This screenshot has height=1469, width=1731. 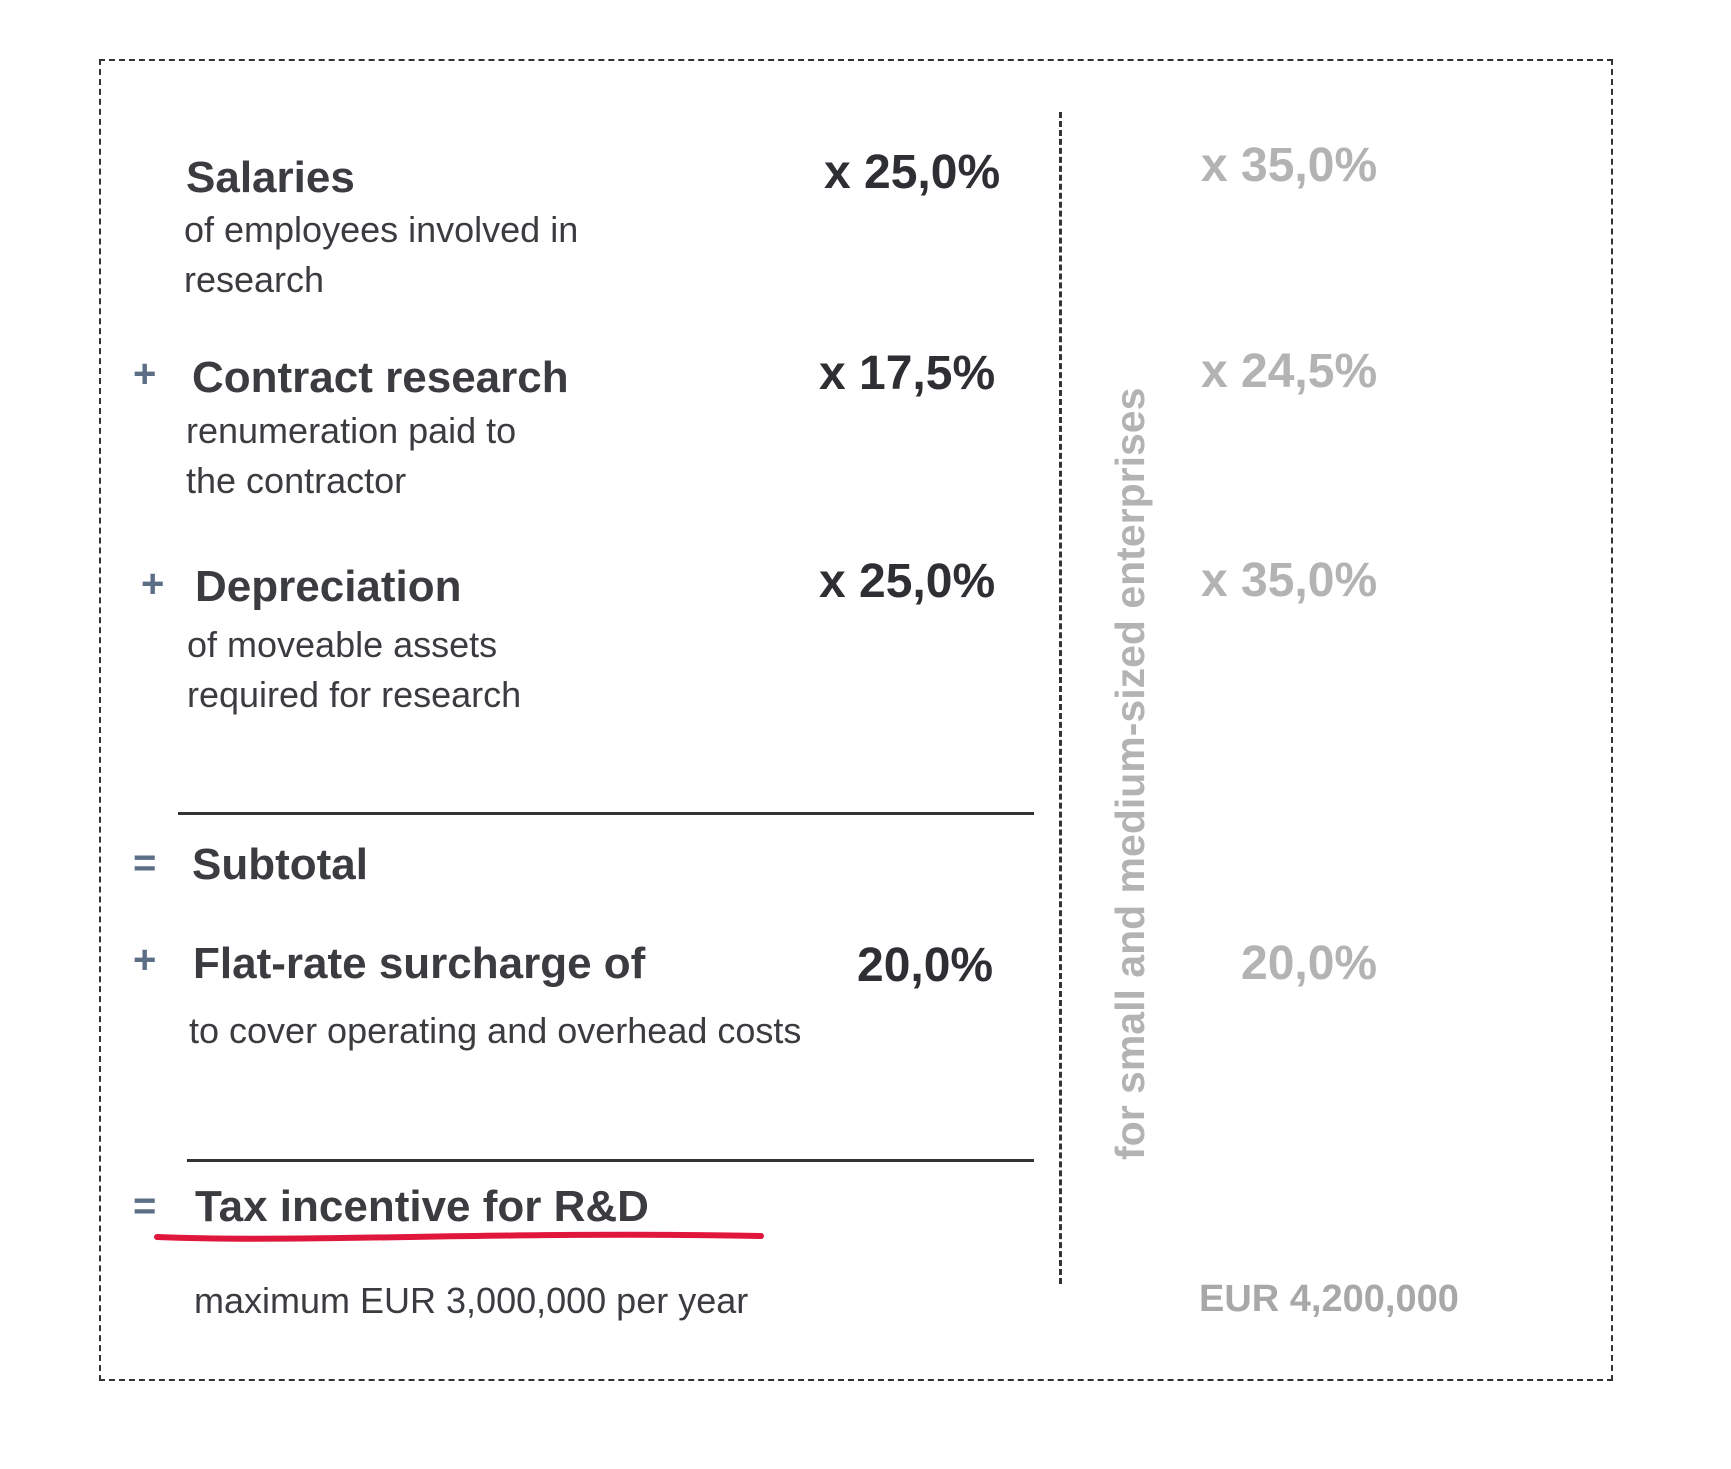 What do you see at coordinates (1060, 698) in the screenshot?
I see `column-divider` at bounding box center [1060, 698].